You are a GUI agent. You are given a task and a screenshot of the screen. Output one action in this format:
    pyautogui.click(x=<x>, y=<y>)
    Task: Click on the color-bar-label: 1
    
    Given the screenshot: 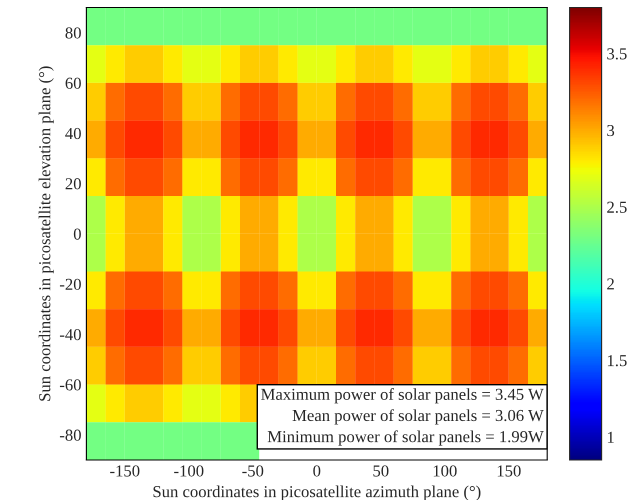 What is the action you would take?
    pyautogui.click(x=611, y=437)
    